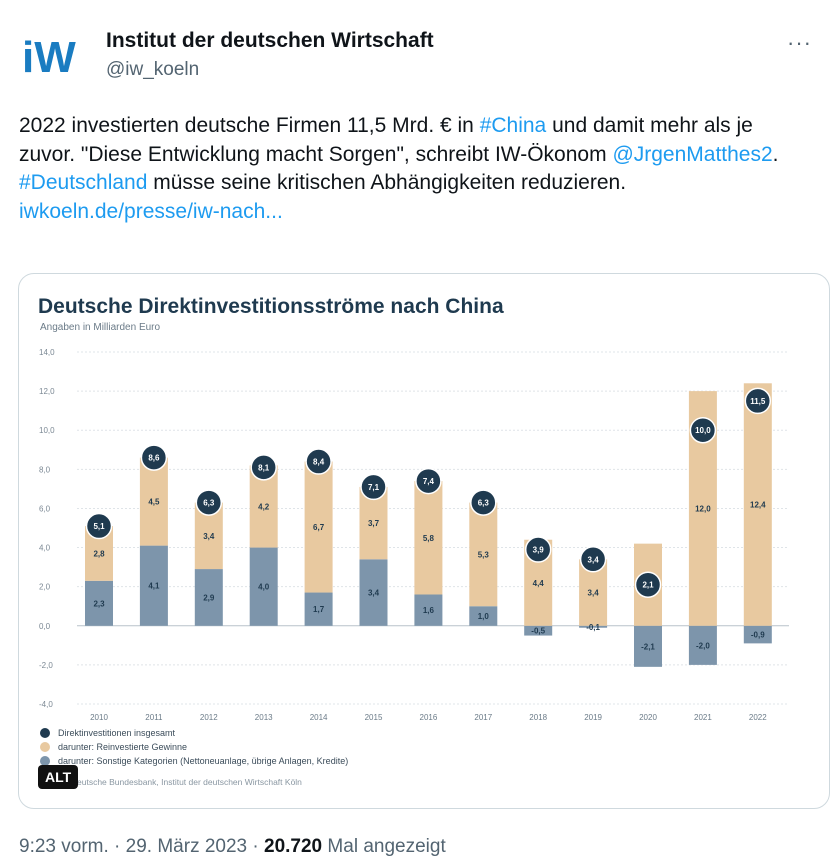  I want to click on x-tick-label: 2018, so click(538, 717).